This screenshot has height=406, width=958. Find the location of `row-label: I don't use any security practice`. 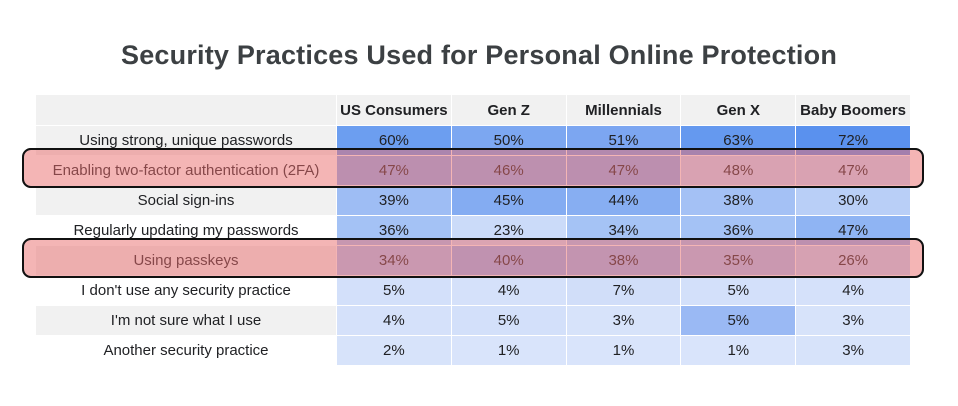

row-label: I don't use any security practice is located at coordinates (186, 290).